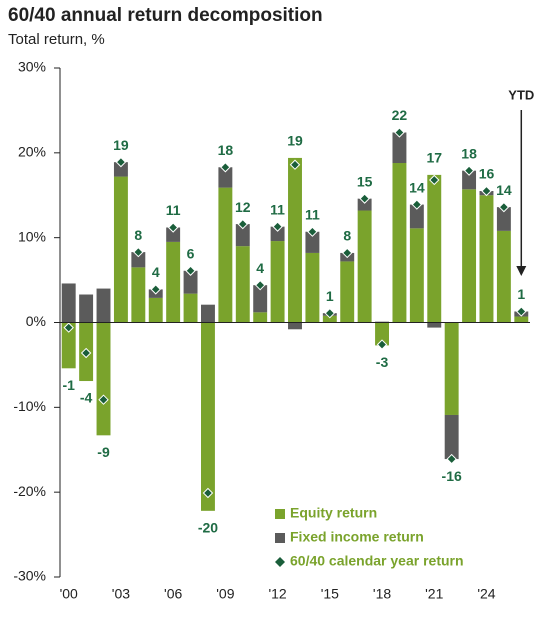  What do you see at coordinates (69, 594) in the screenshot?
I see `x-tick-label: '00` at bounding box center [69, 594].